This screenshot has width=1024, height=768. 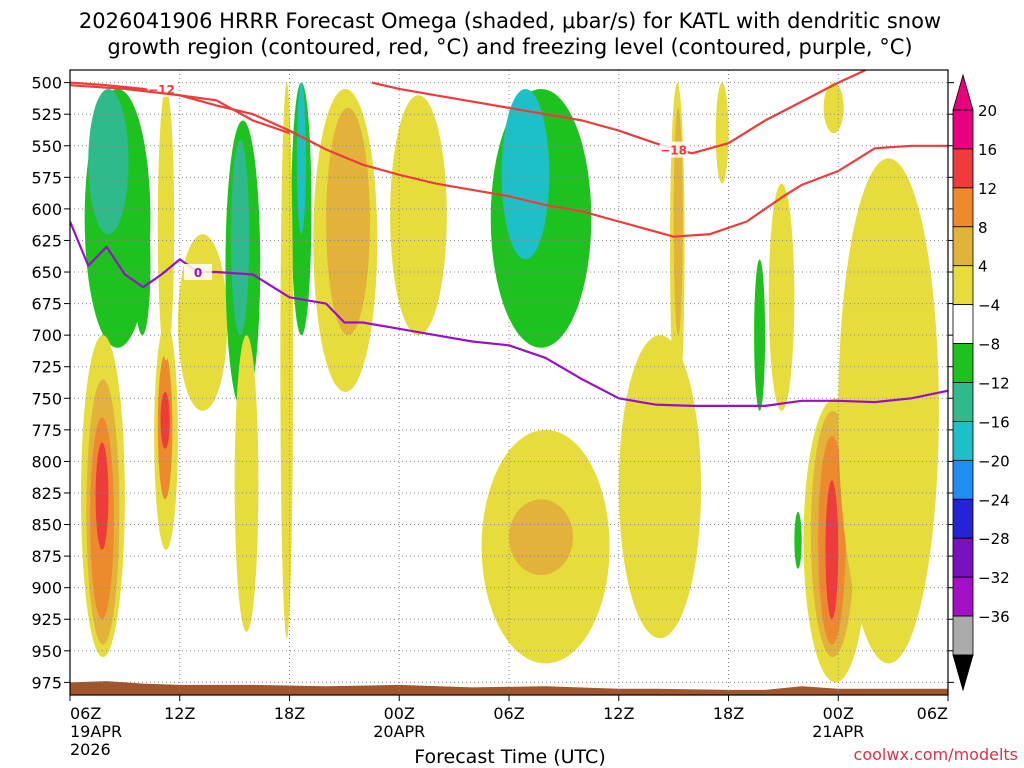 What do you see at coordinates (963, 673) in the screenshot?
I see `colorbar-bottom-arrow` at bounding box center [963, 673].